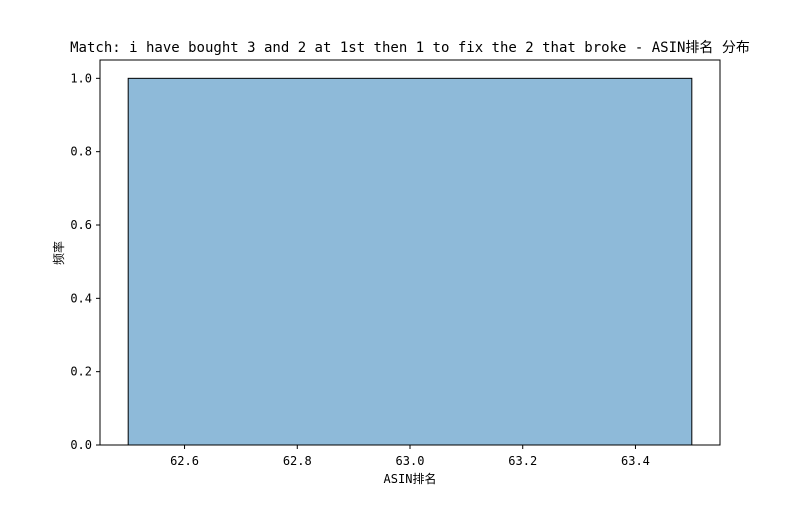  Describe the element at coordinates (410, 478) in the screenshot. I see `x-axis-label: ASIN排名` at that location.